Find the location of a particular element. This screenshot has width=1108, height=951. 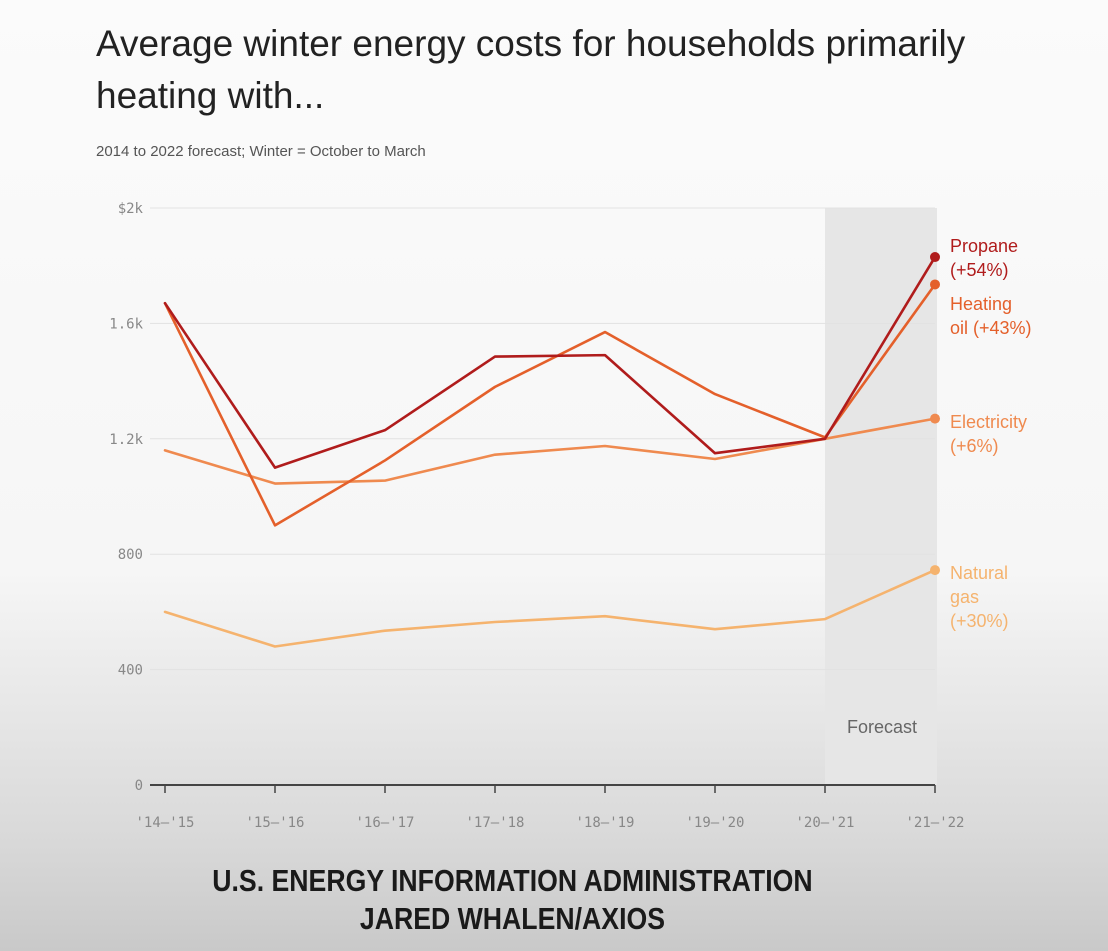

credit-source: U.S. ENERGY INFORMATION ADMINISTRATION is located at coordinates (512, 880).